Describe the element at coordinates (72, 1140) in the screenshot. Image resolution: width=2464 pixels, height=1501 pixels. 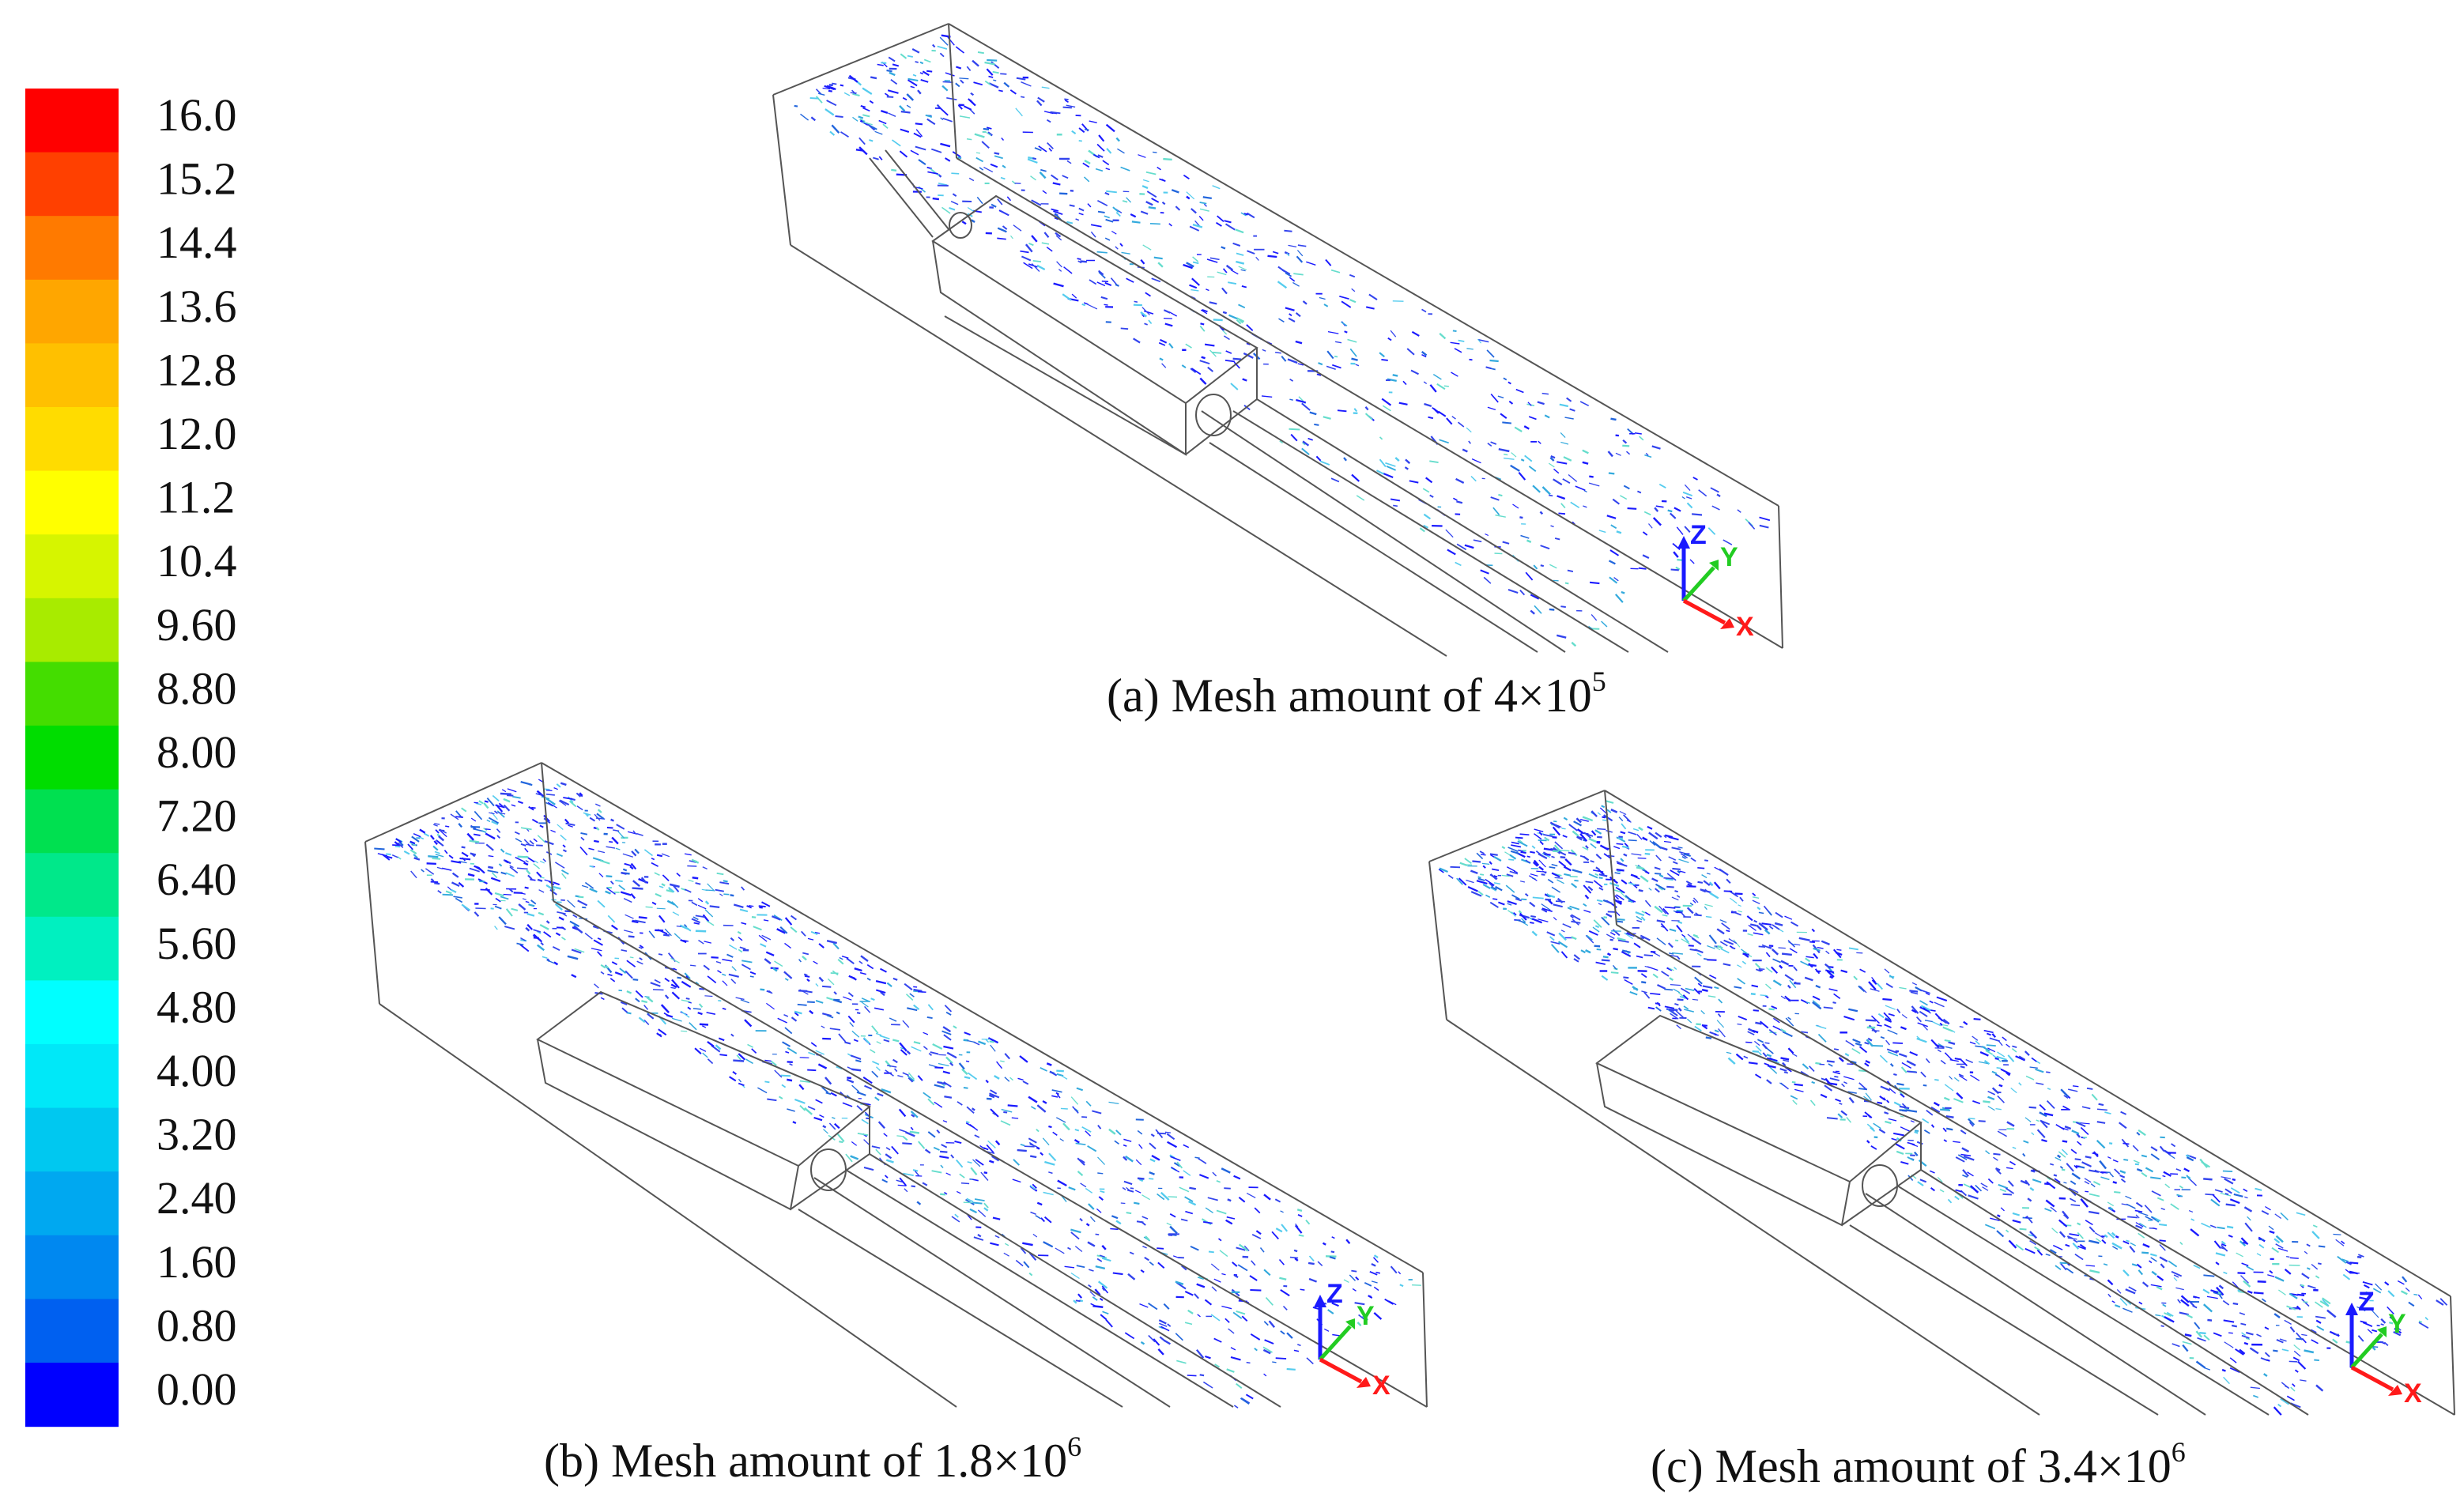
I see `colorbar-swatch` at that location.